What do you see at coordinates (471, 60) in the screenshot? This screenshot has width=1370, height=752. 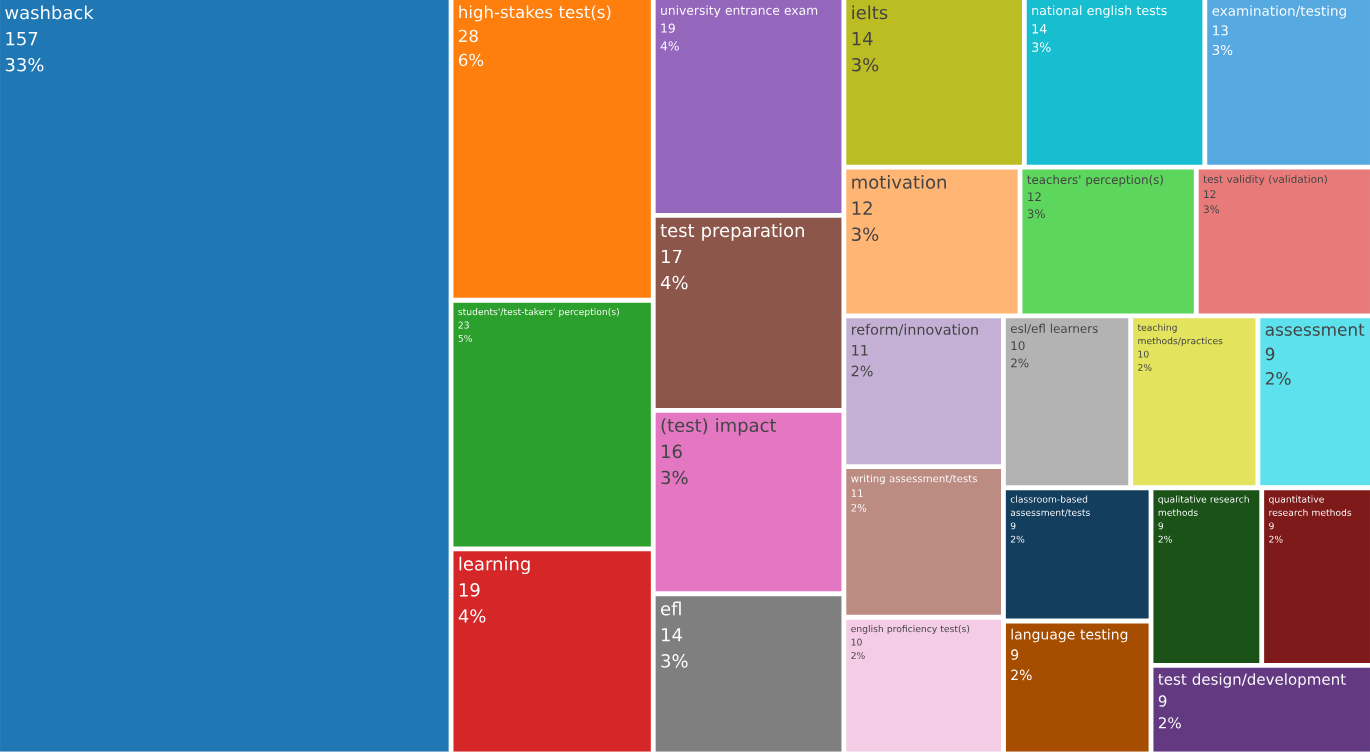 I see `text: 6%` at bounding box center [471, 60].